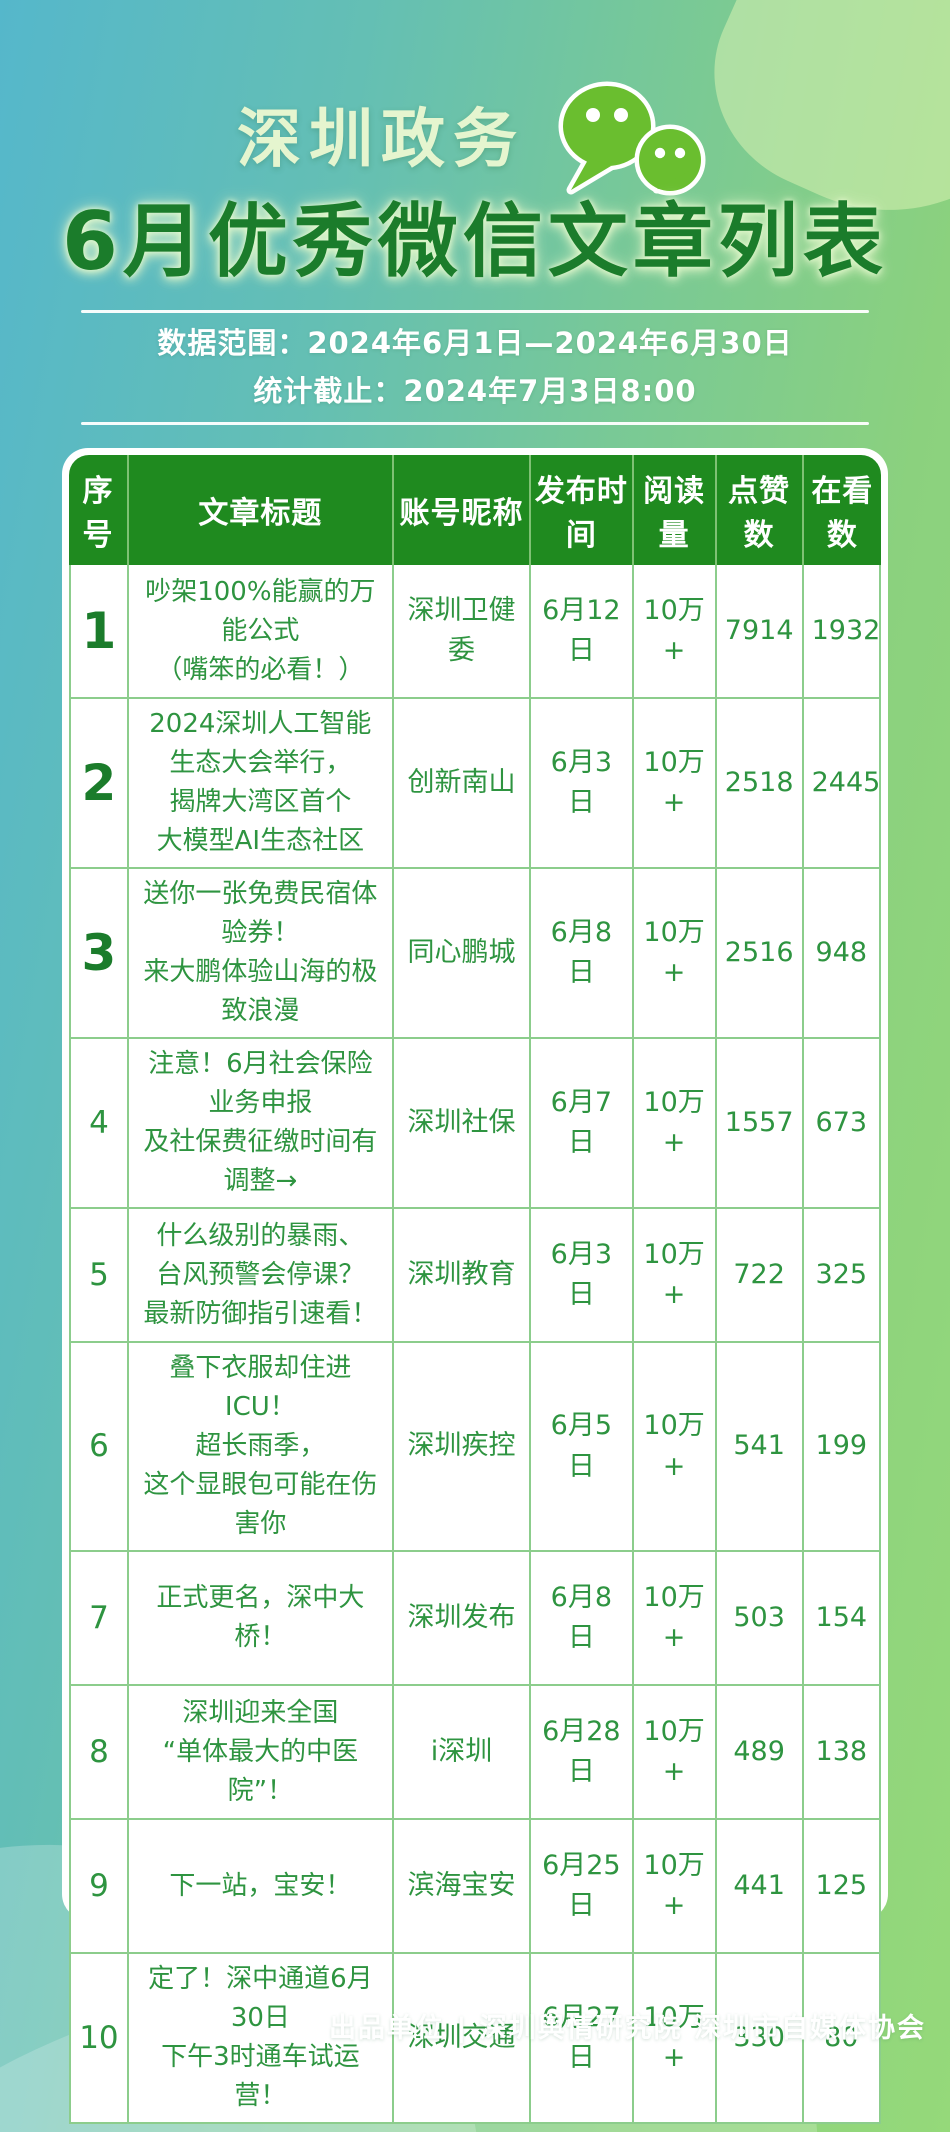 Image resolution: width=950 pixels, height=2132 pixels. I want to click on cell-likes: 2518, so click(760, 784).